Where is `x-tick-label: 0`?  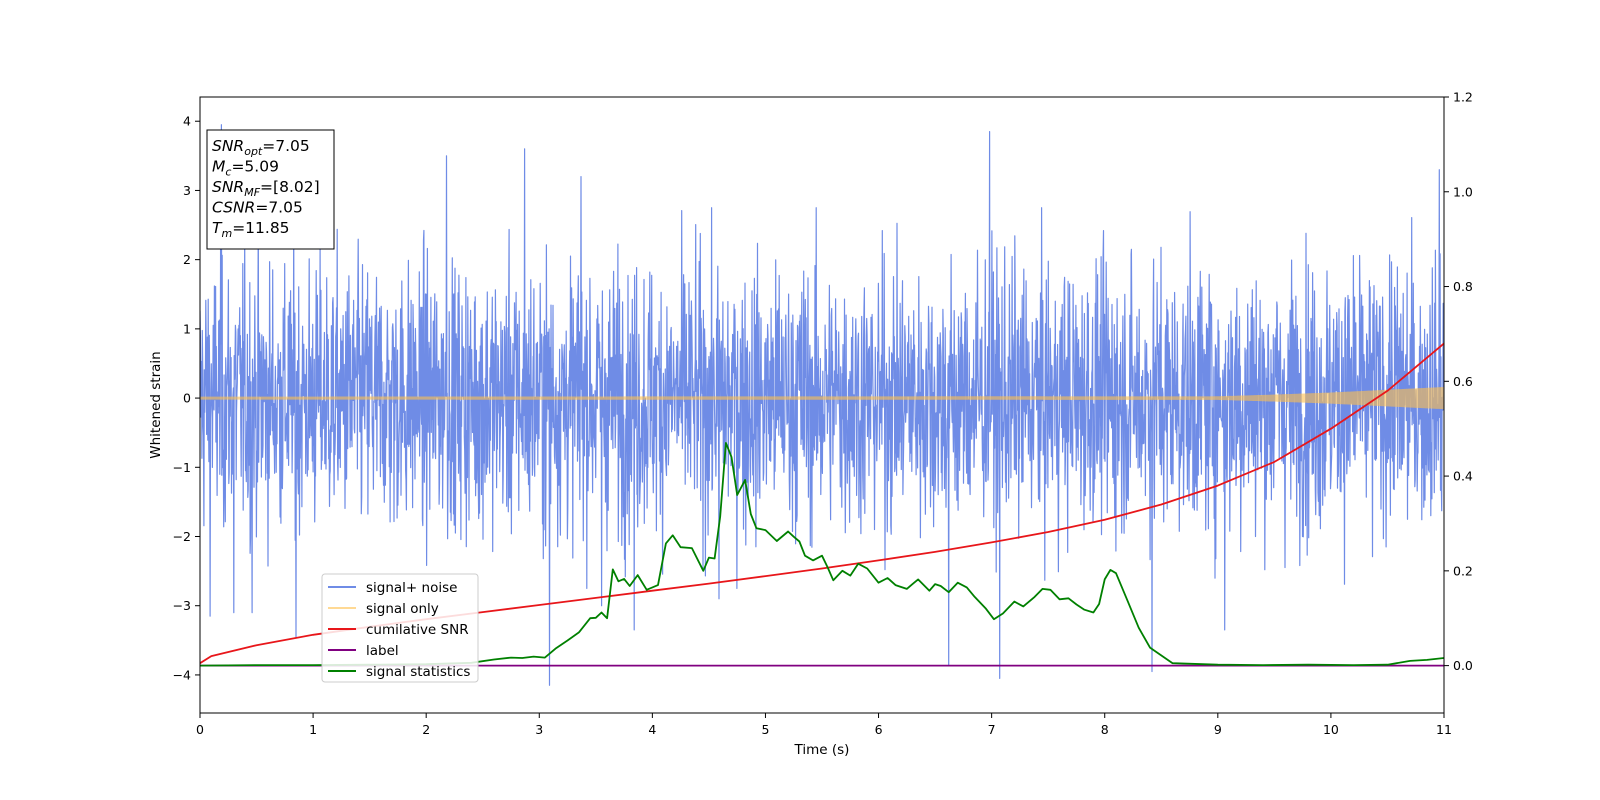
x-tick-label: 0 is located at coordinates (200, 729).